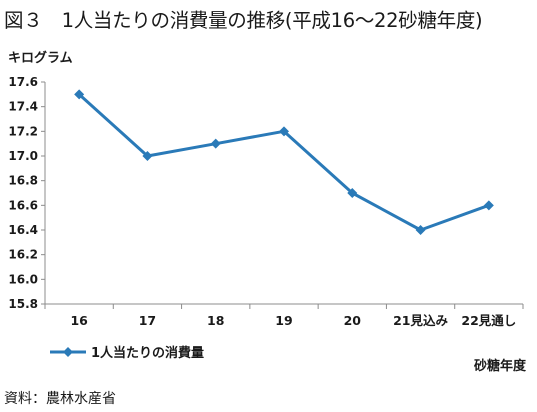  I want to click on x-tick-label: 21見込み, so click(420, 320).